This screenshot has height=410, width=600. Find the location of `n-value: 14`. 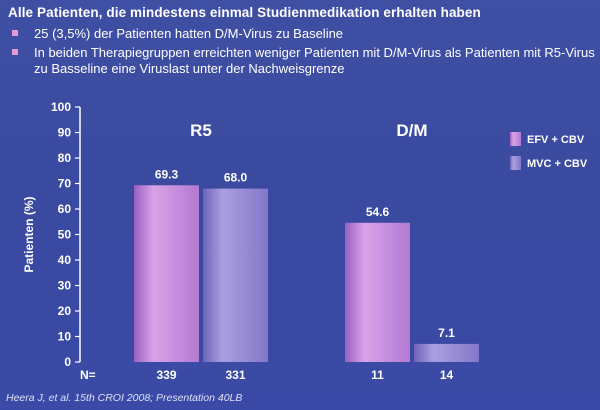

n-value: 14 is located at coordinates (447, 375).